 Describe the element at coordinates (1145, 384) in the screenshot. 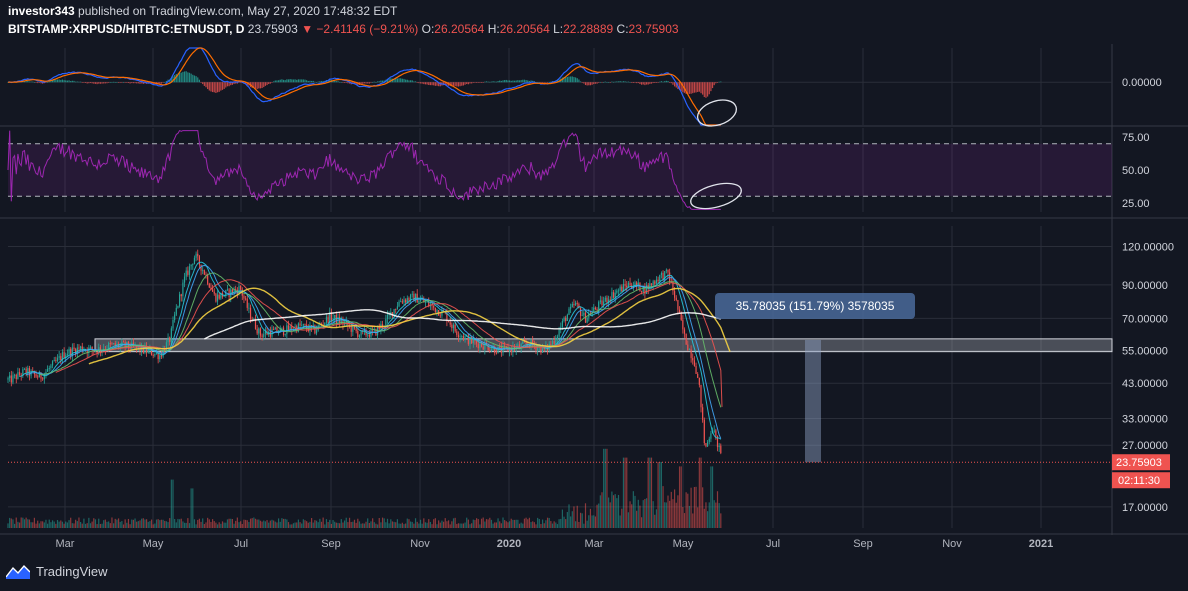

I see `price-tick-label: 43.00000` at that location.